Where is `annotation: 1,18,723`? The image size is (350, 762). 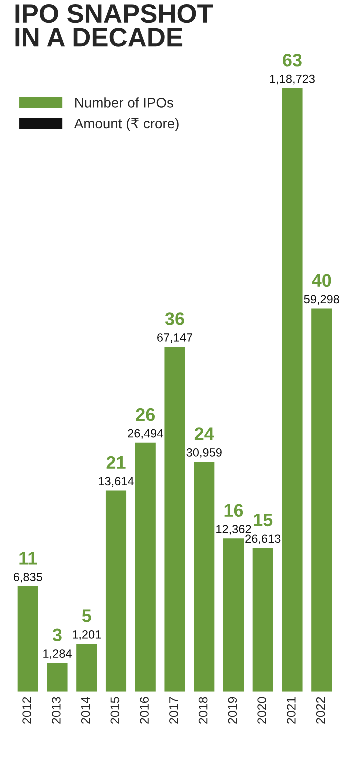 annotation: 1,18,723 is located at coordinates (292, 79).